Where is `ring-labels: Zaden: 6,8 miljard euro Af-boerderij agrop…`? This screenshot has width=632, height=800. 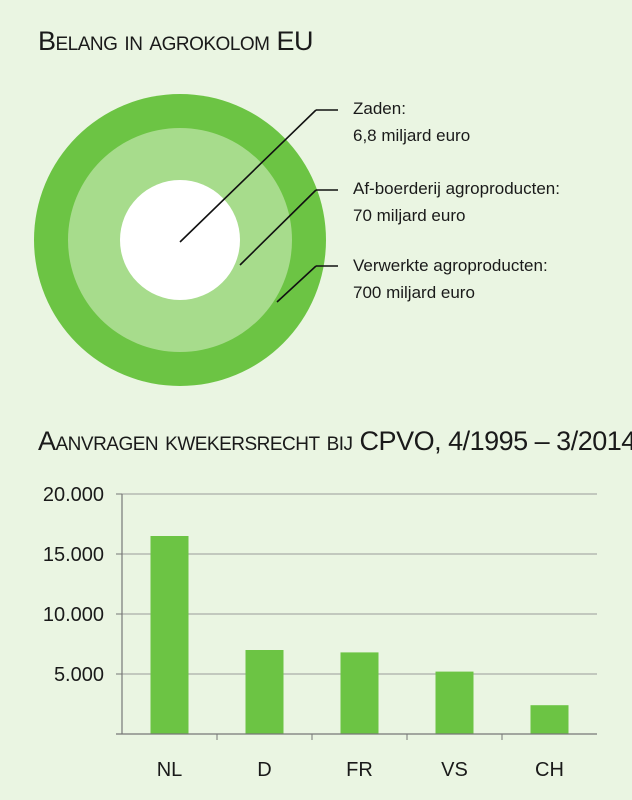 ring-labels: Zaden: 6,8 miljard euro Af-boerderij agrop… is located at coordinates (456, 200).